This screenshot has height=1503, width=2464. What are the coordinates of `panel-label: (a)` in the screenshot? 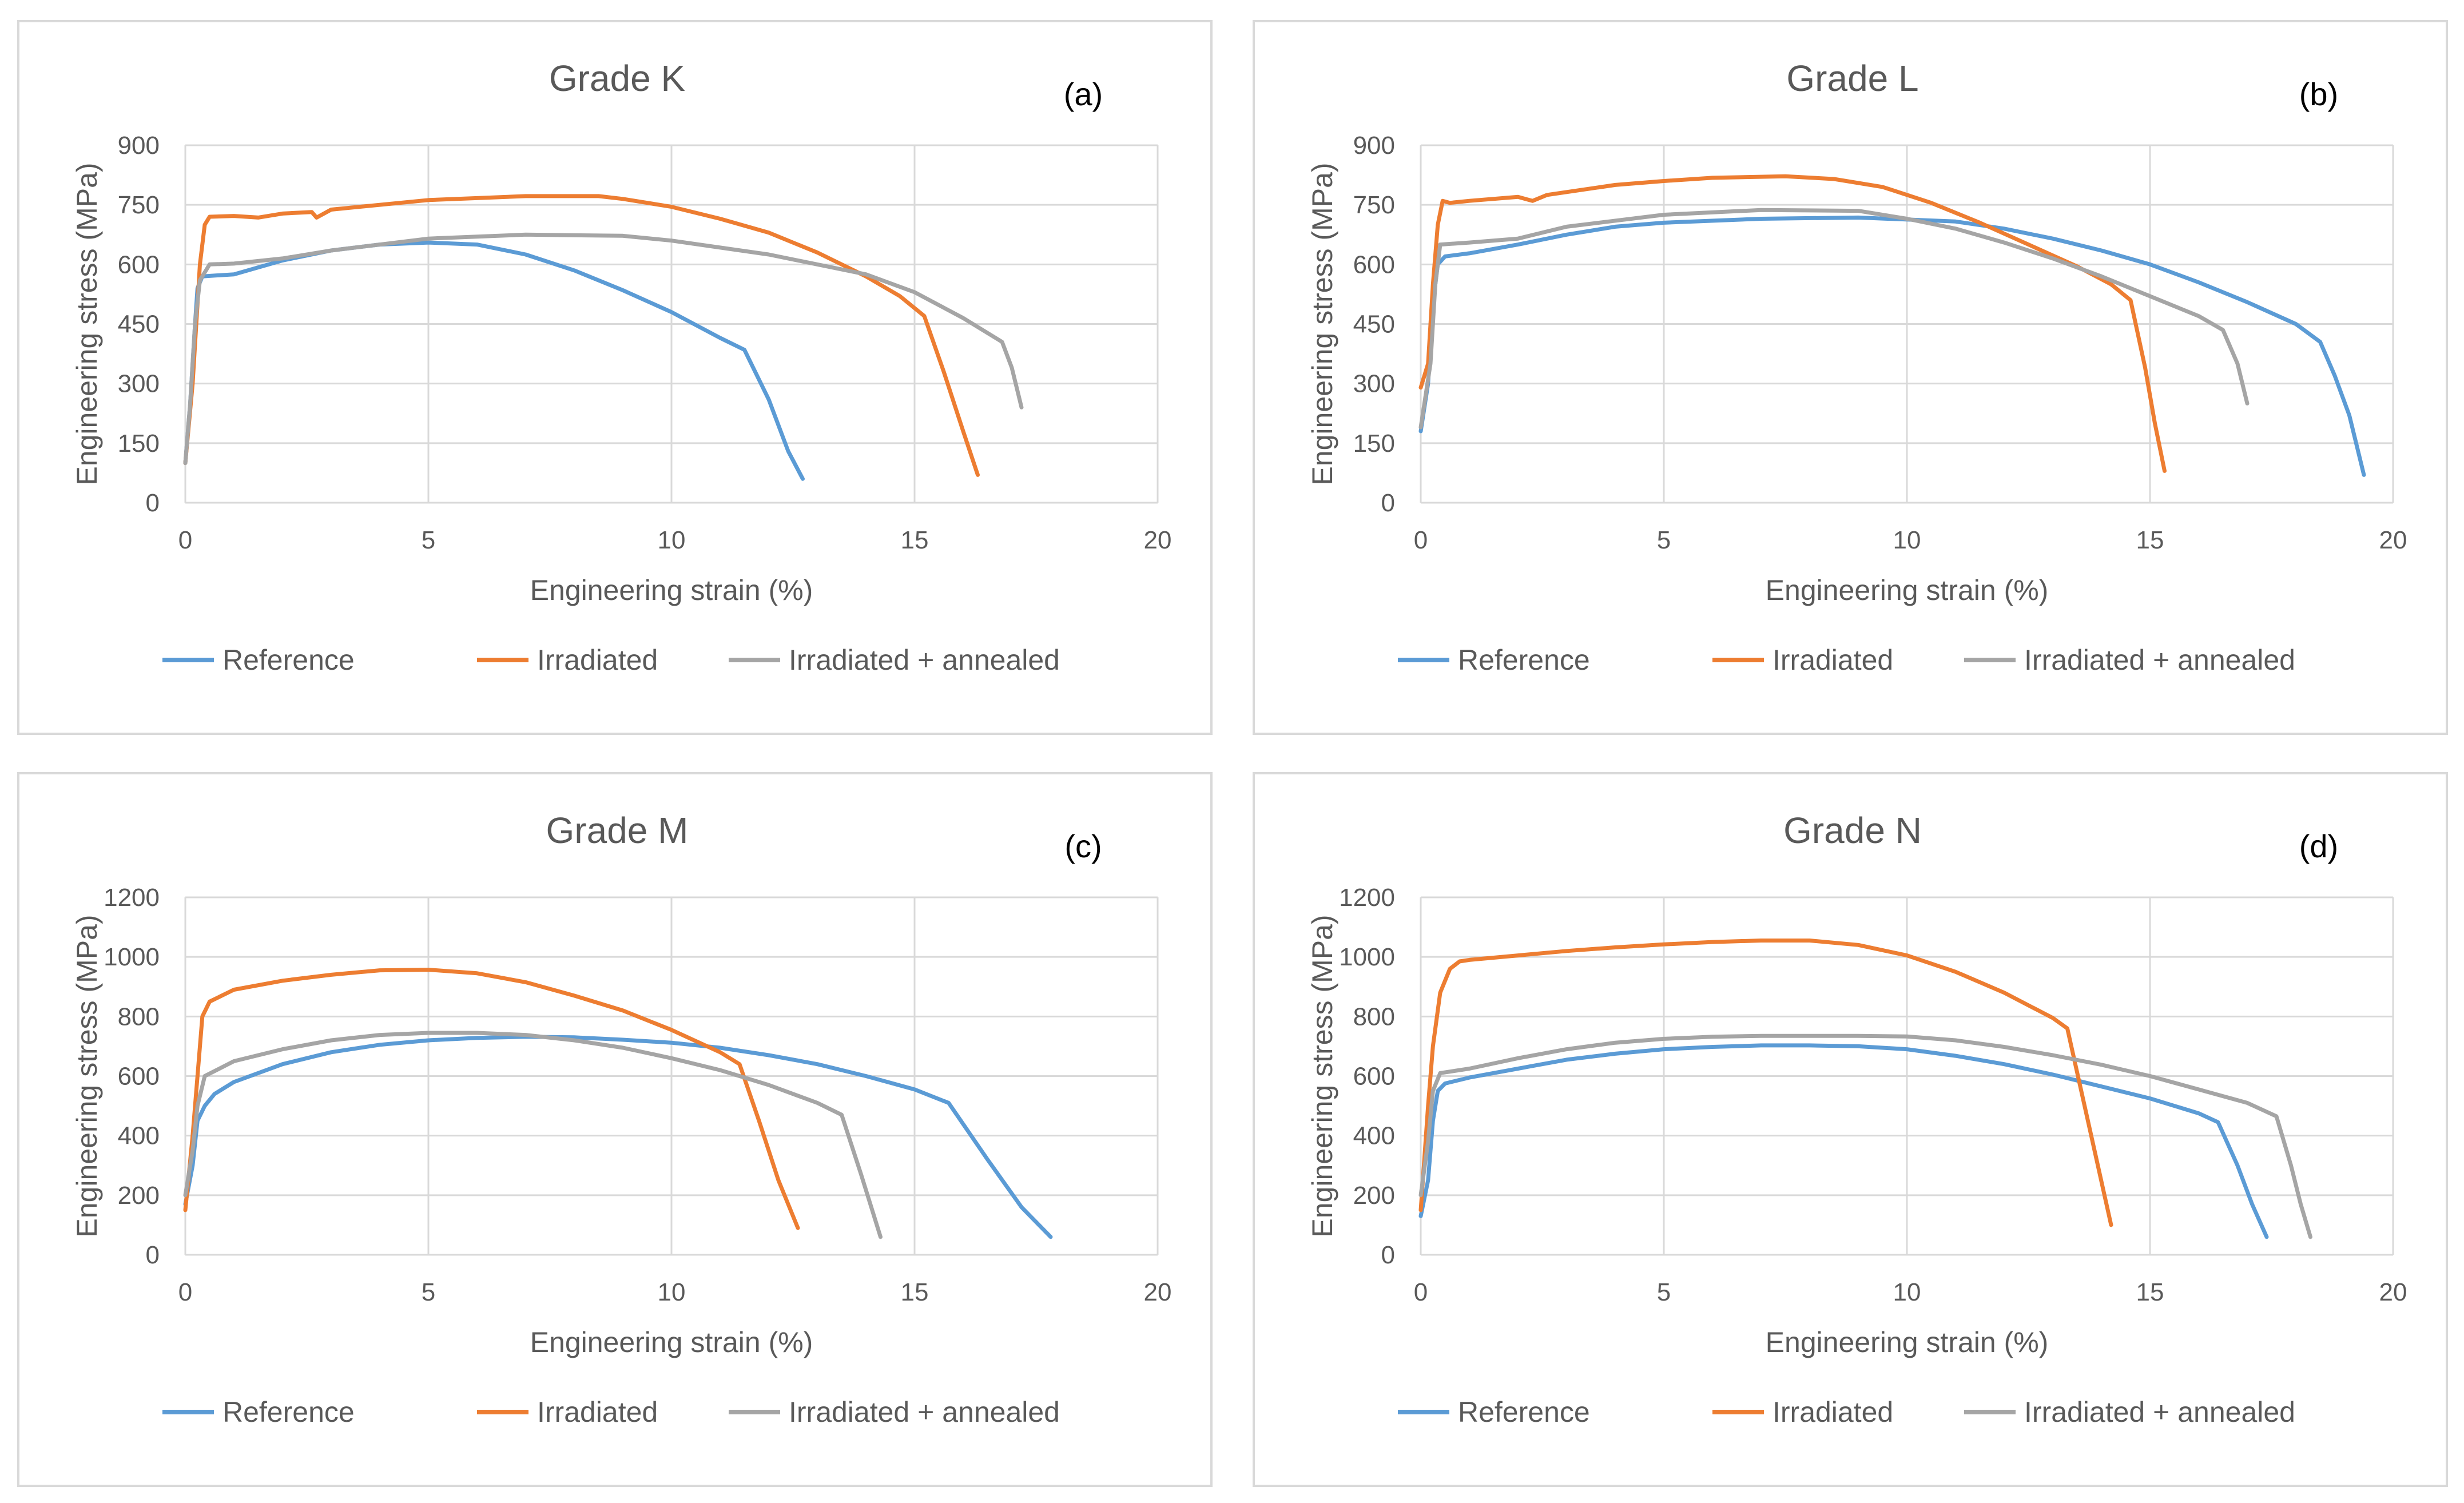 It's located at (1083, 94).